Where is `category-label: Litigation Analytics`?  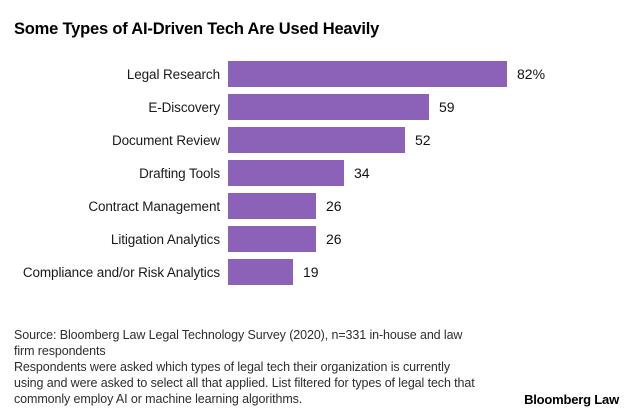
category-label: Litigation Analytics is located at coordinates (165, 239).